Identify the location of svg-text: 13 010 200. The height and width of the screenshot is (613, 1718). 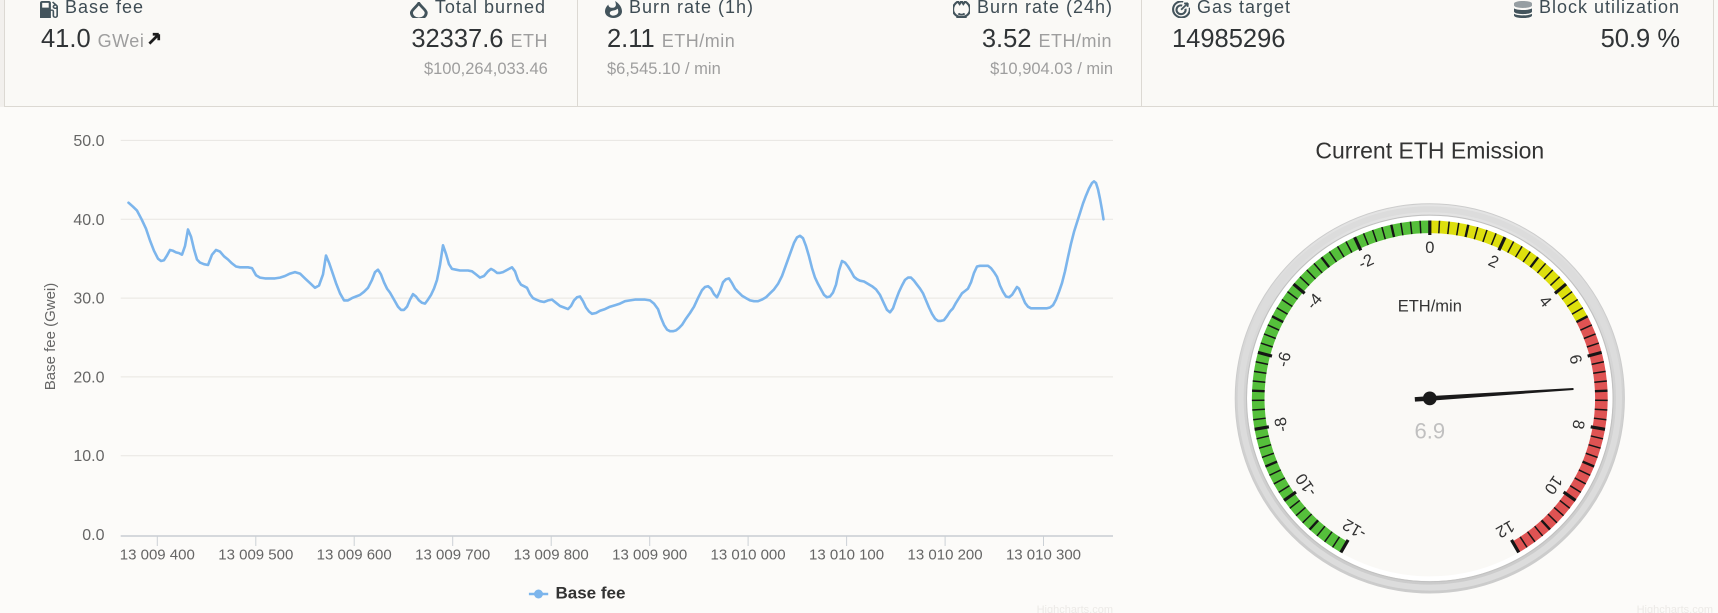
(945, 555).